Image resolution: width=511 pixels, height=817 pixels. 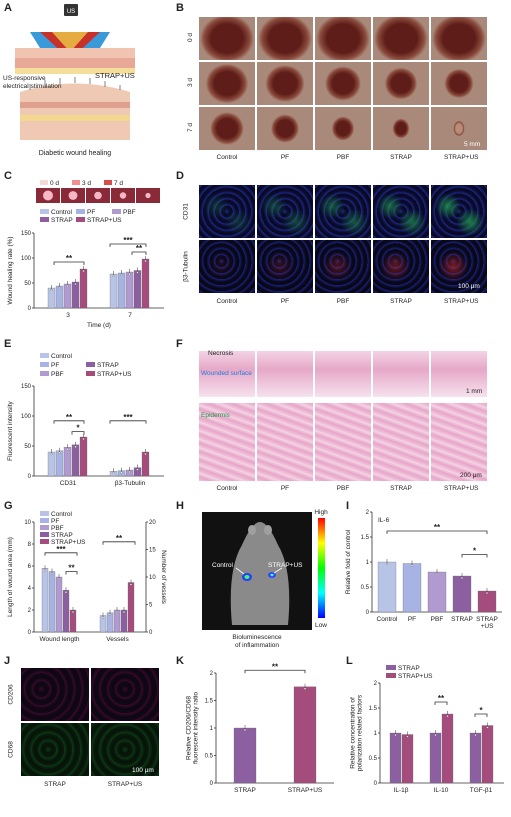 I want to click on wounded-surface-label: Wounded surface, so click(x=226, y=373).